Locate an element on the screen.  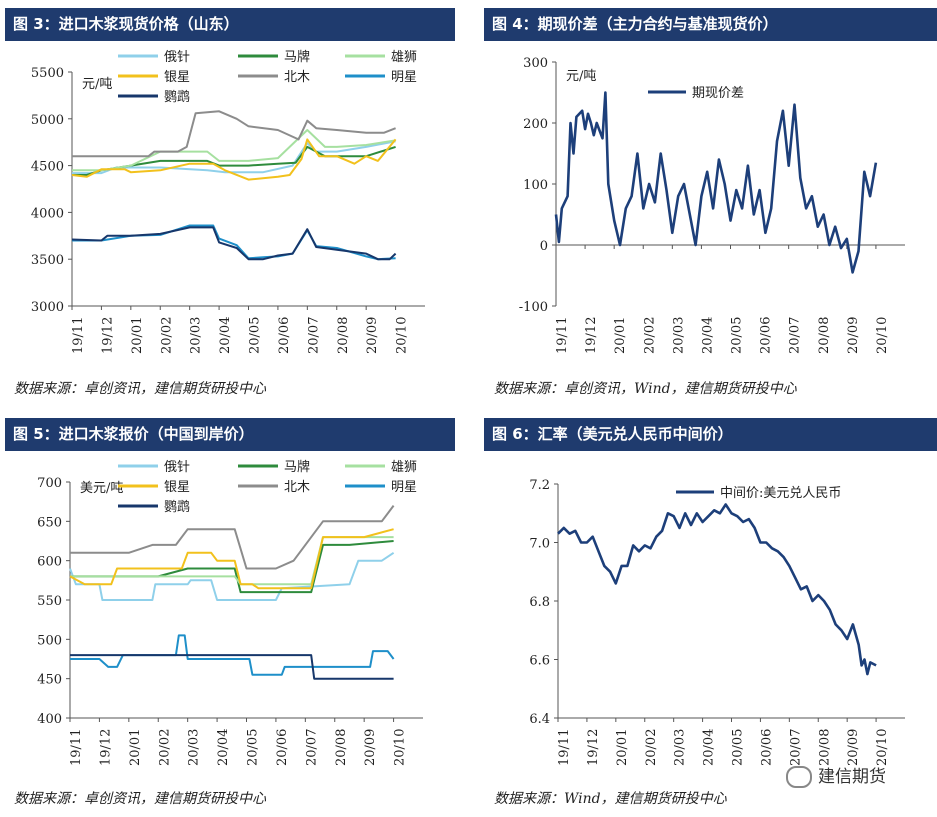
y-tick-label: 6.4 is located at coordinates (539, 719).